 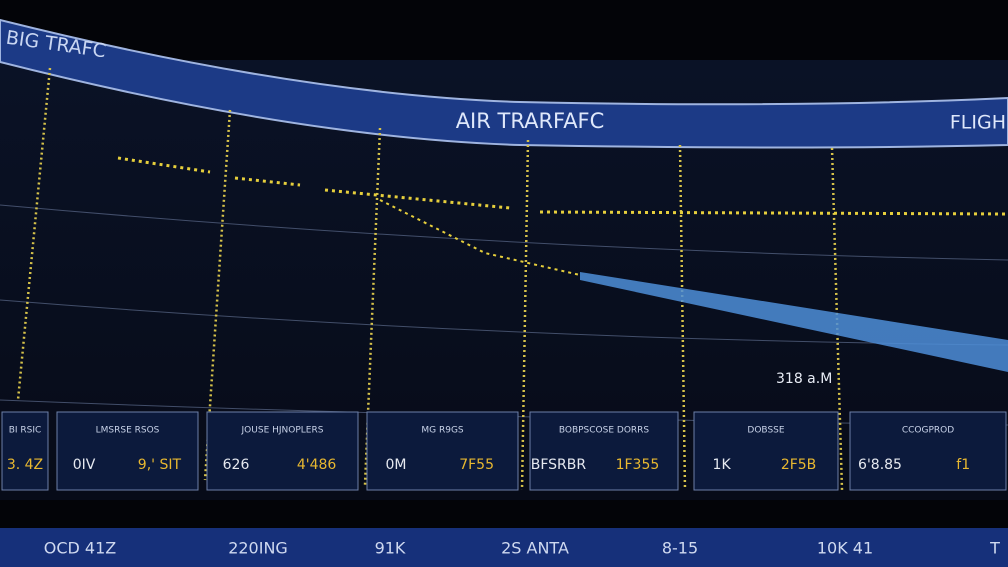 I want to click on panel-label: MG R9GS, so click(x=442, y=431).